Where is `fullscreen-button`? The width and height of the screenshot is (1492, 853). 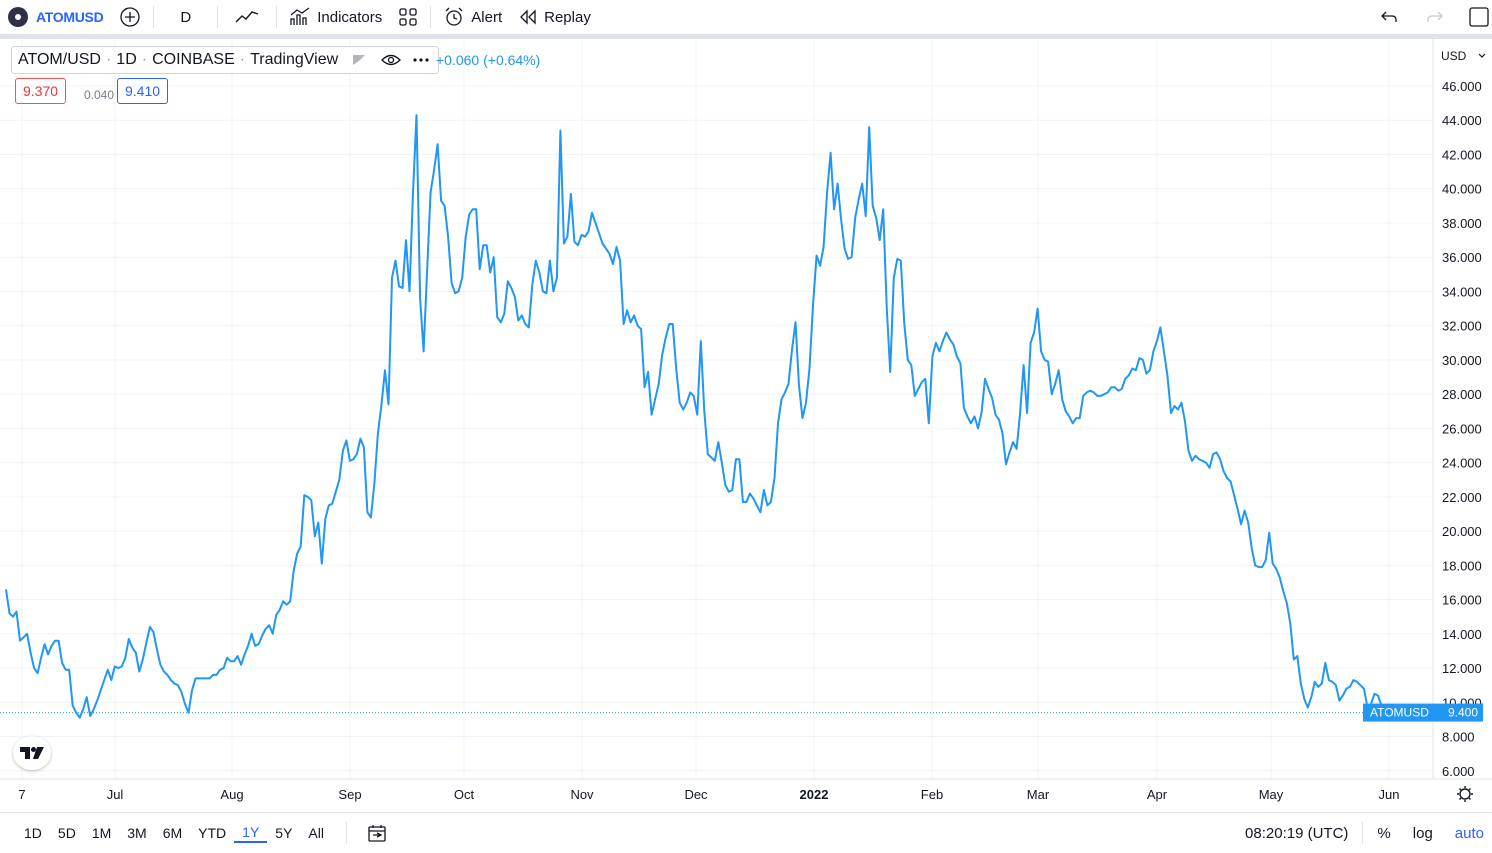 fullscreen-button is located at coordinates (1475, 17).